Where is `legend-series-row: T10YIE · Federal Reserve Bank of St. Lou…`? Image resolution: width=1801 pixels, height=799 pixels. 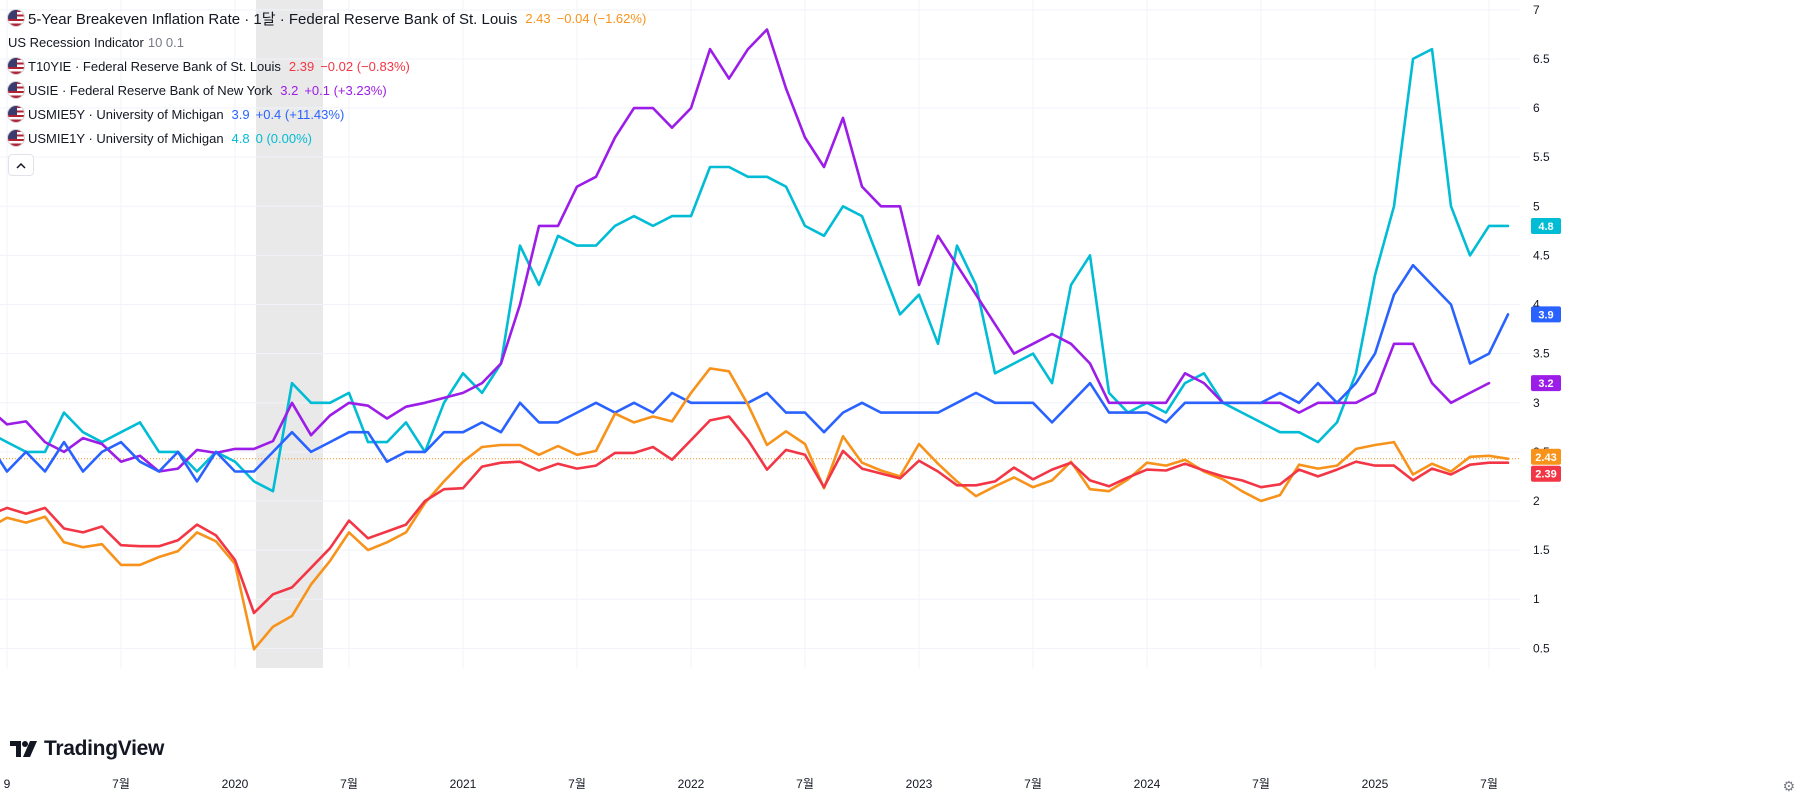 legend-series-row: T10YIE · Federal Reserve Bank of St. Lou… is located at coordinates (327, 66).